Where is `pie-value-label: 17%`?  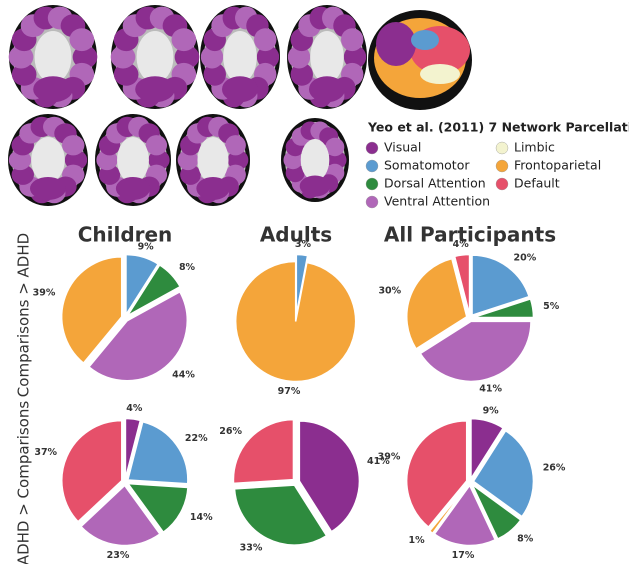 pie-value-label: 17% is located at coordinates (463, 555).